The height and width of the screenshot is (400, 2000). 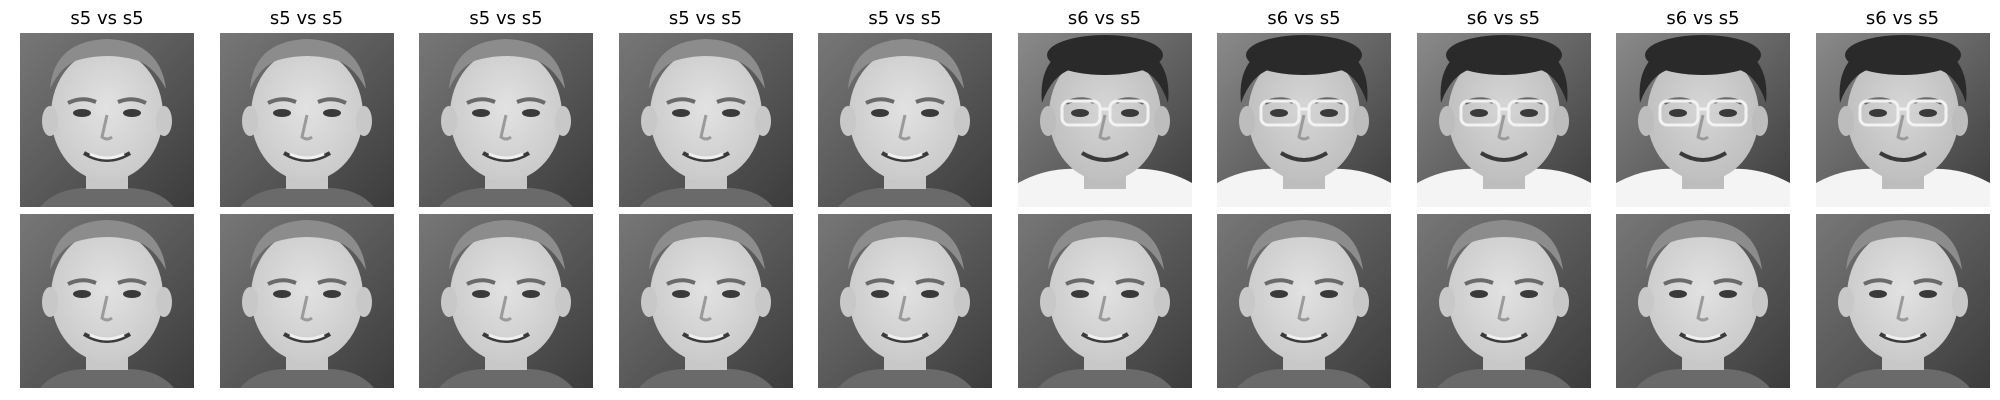 I want to click on pair-title-2: s5 vs s5, so click(x=306, y=18).